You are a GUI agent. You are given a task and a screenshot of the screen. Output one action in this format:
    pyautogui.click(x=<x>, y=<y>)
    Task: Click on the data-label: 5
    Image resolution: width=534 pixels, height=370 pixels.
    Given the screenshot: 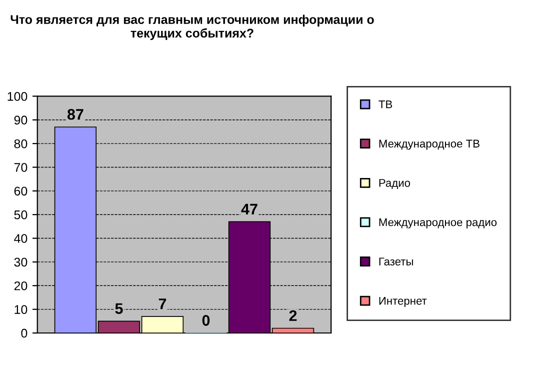 What is the action you would take?
    pyautogui.click(x=119, y=308)
    